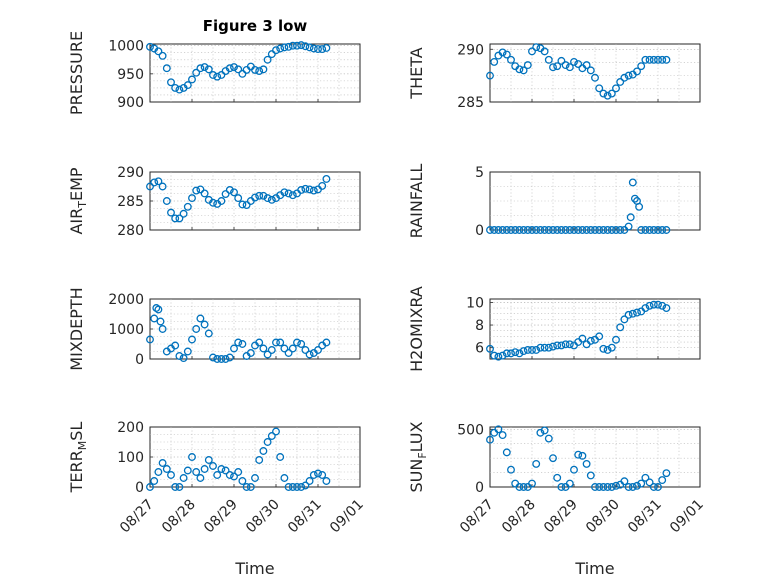 This screenshot has width=778, height=583. I want to click on y-axis-label: SUNFLUX, so click(418, 456).